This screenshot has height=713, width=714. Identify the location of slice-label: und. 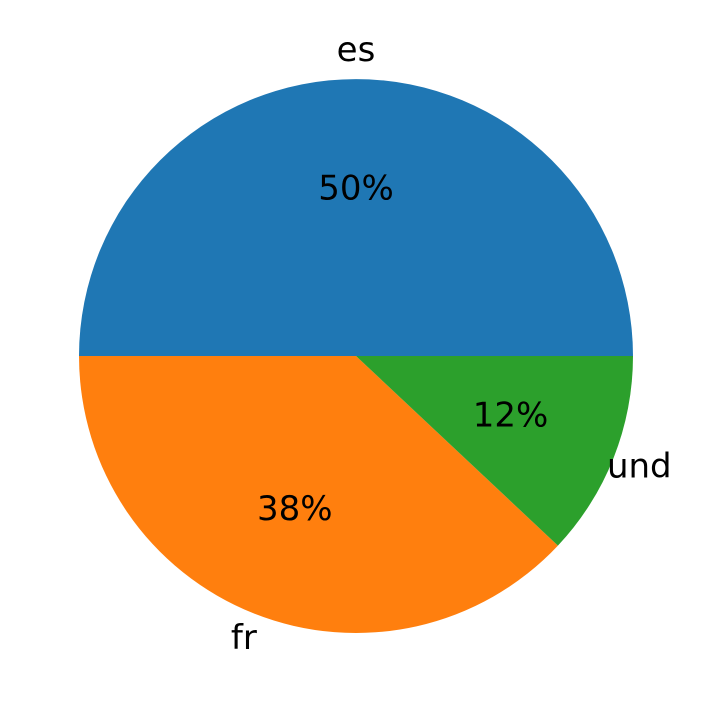
(639, 467).